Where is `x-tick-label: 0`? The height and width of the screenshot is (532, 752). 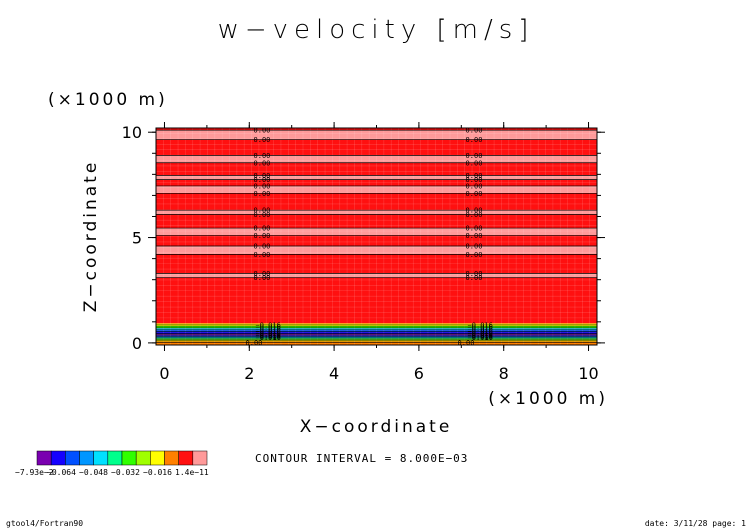 x-tick-label: 0 is located at coordinates (164, 373).